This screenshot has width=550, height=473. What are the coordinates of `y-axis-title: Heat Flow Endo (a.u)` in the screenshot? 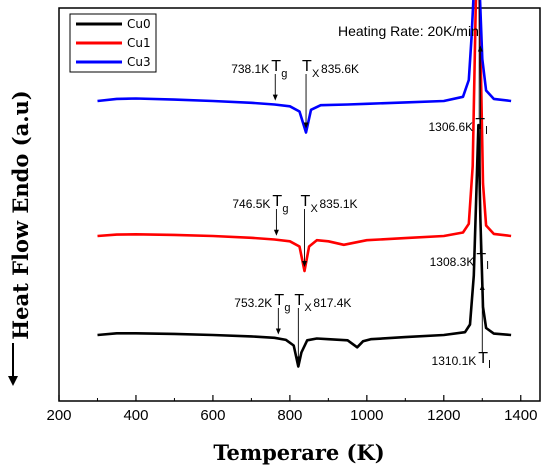 It's located at (20, 214).